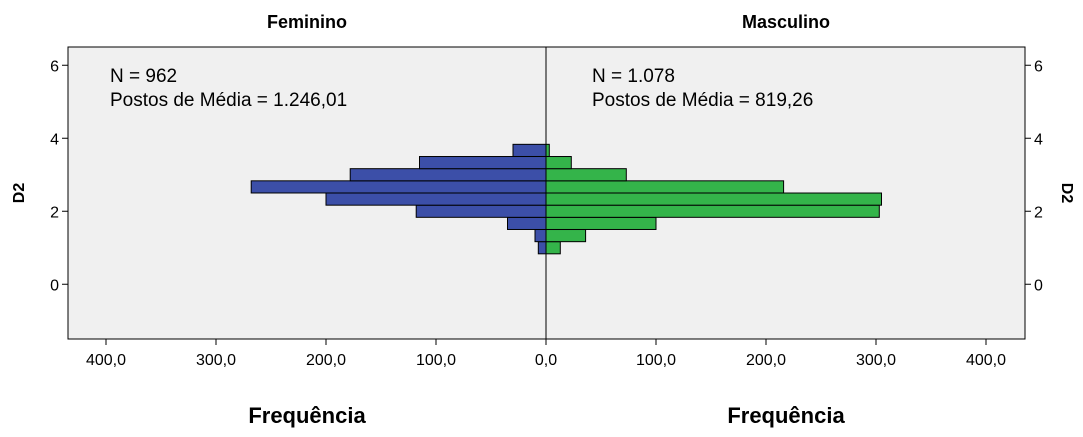 The width and height of the screenshot is (1083, 437). I want to click on x-axis-title-right: Frequência, so click(786, 415).